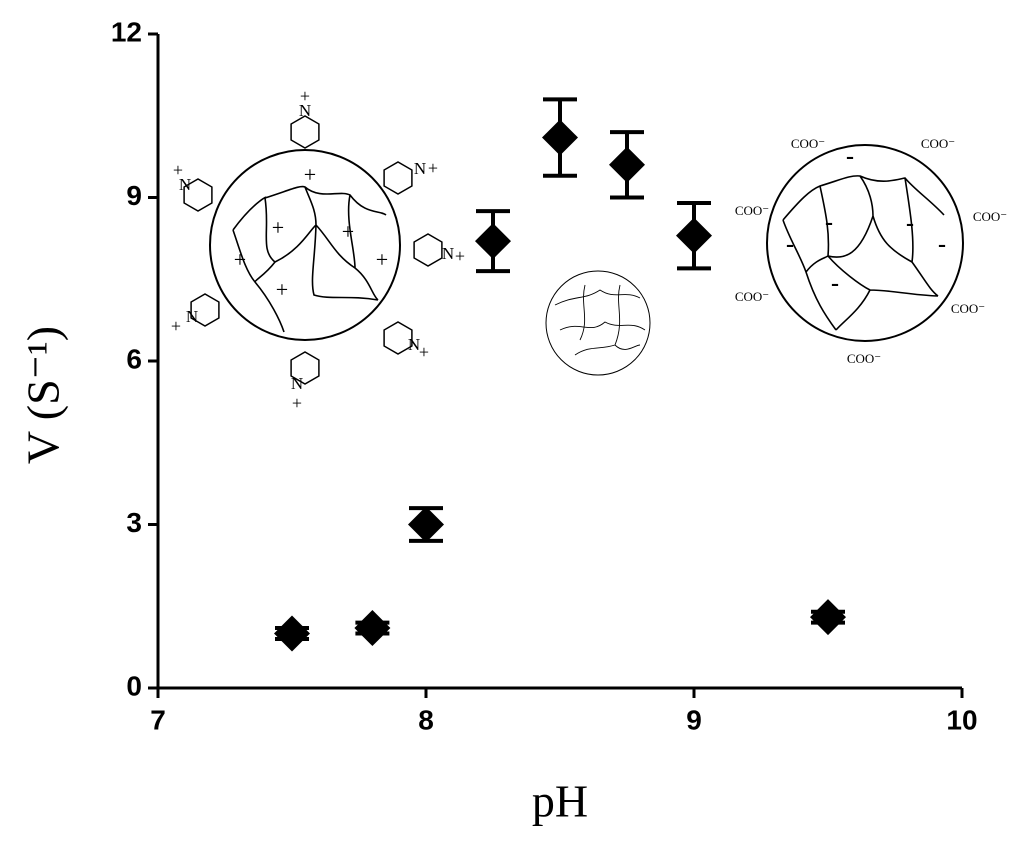  Describe the element at coordinates (158, 719) in the screenshot. I see `x-tick-label: 7` at that location.